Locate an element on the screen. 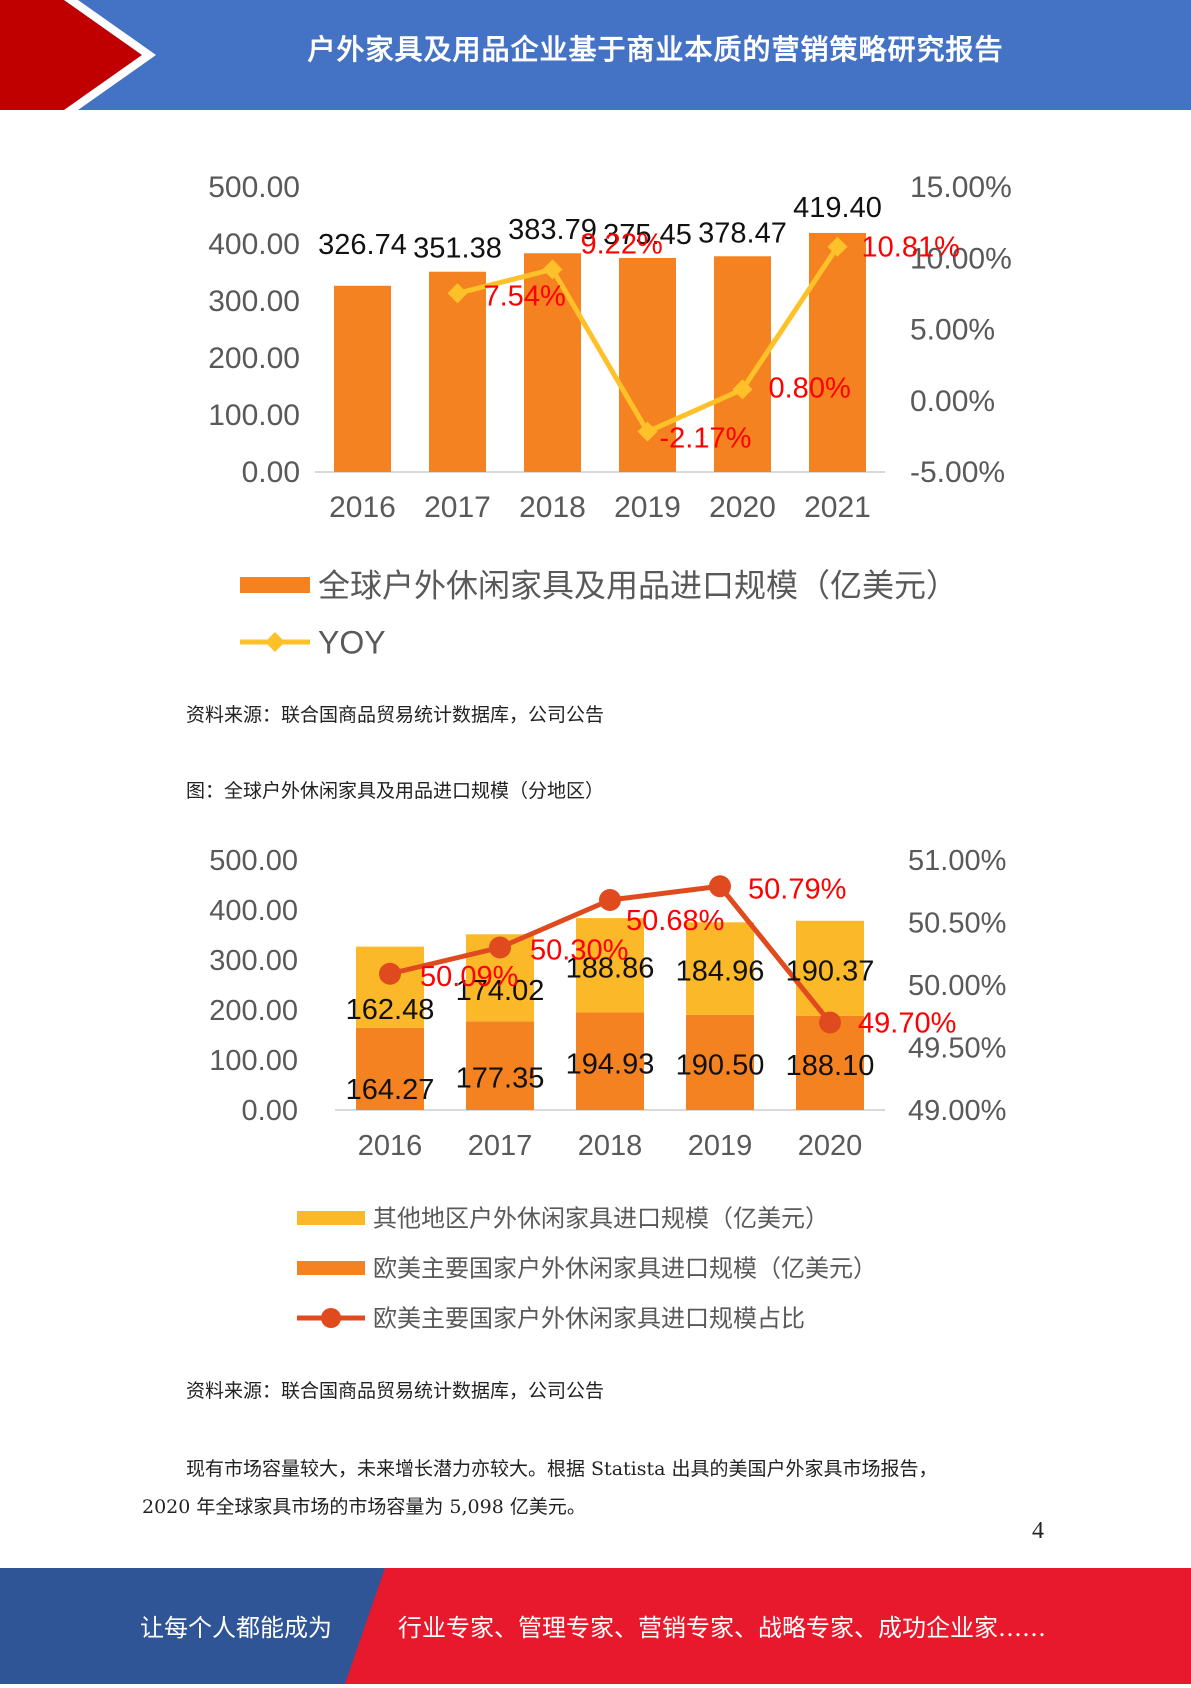  line-data-label: 50.09% is located at coordinates (469, 977).